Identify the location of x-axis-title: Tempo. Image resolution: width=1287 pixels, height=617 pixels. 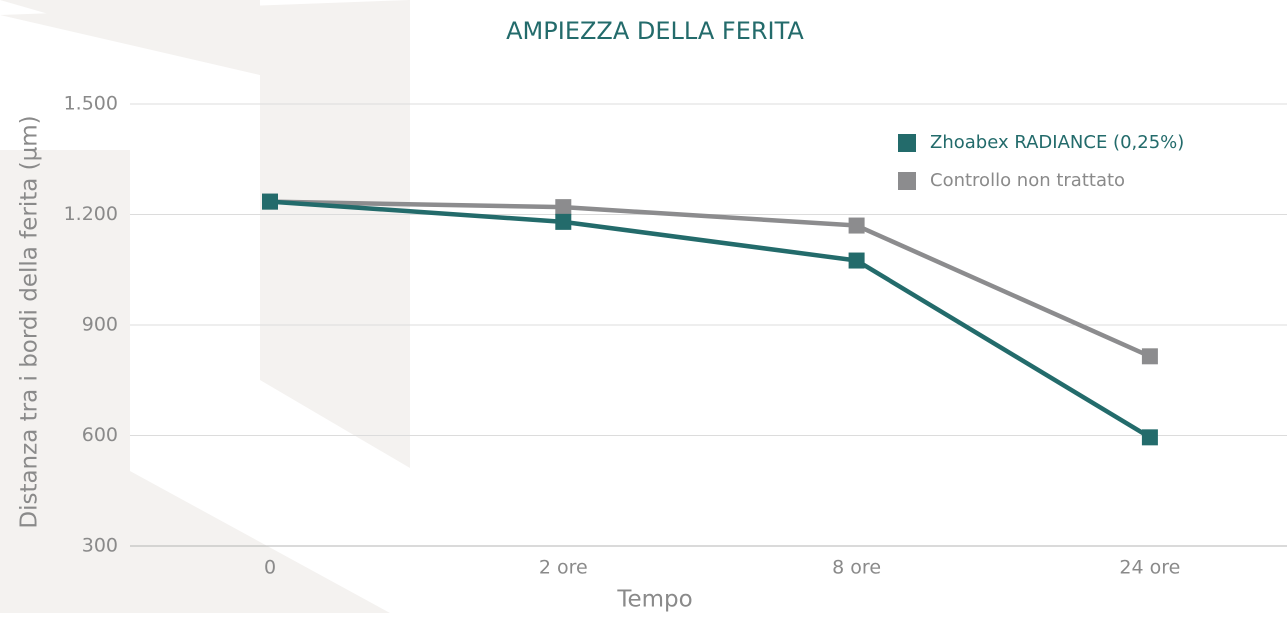
(654, 600).